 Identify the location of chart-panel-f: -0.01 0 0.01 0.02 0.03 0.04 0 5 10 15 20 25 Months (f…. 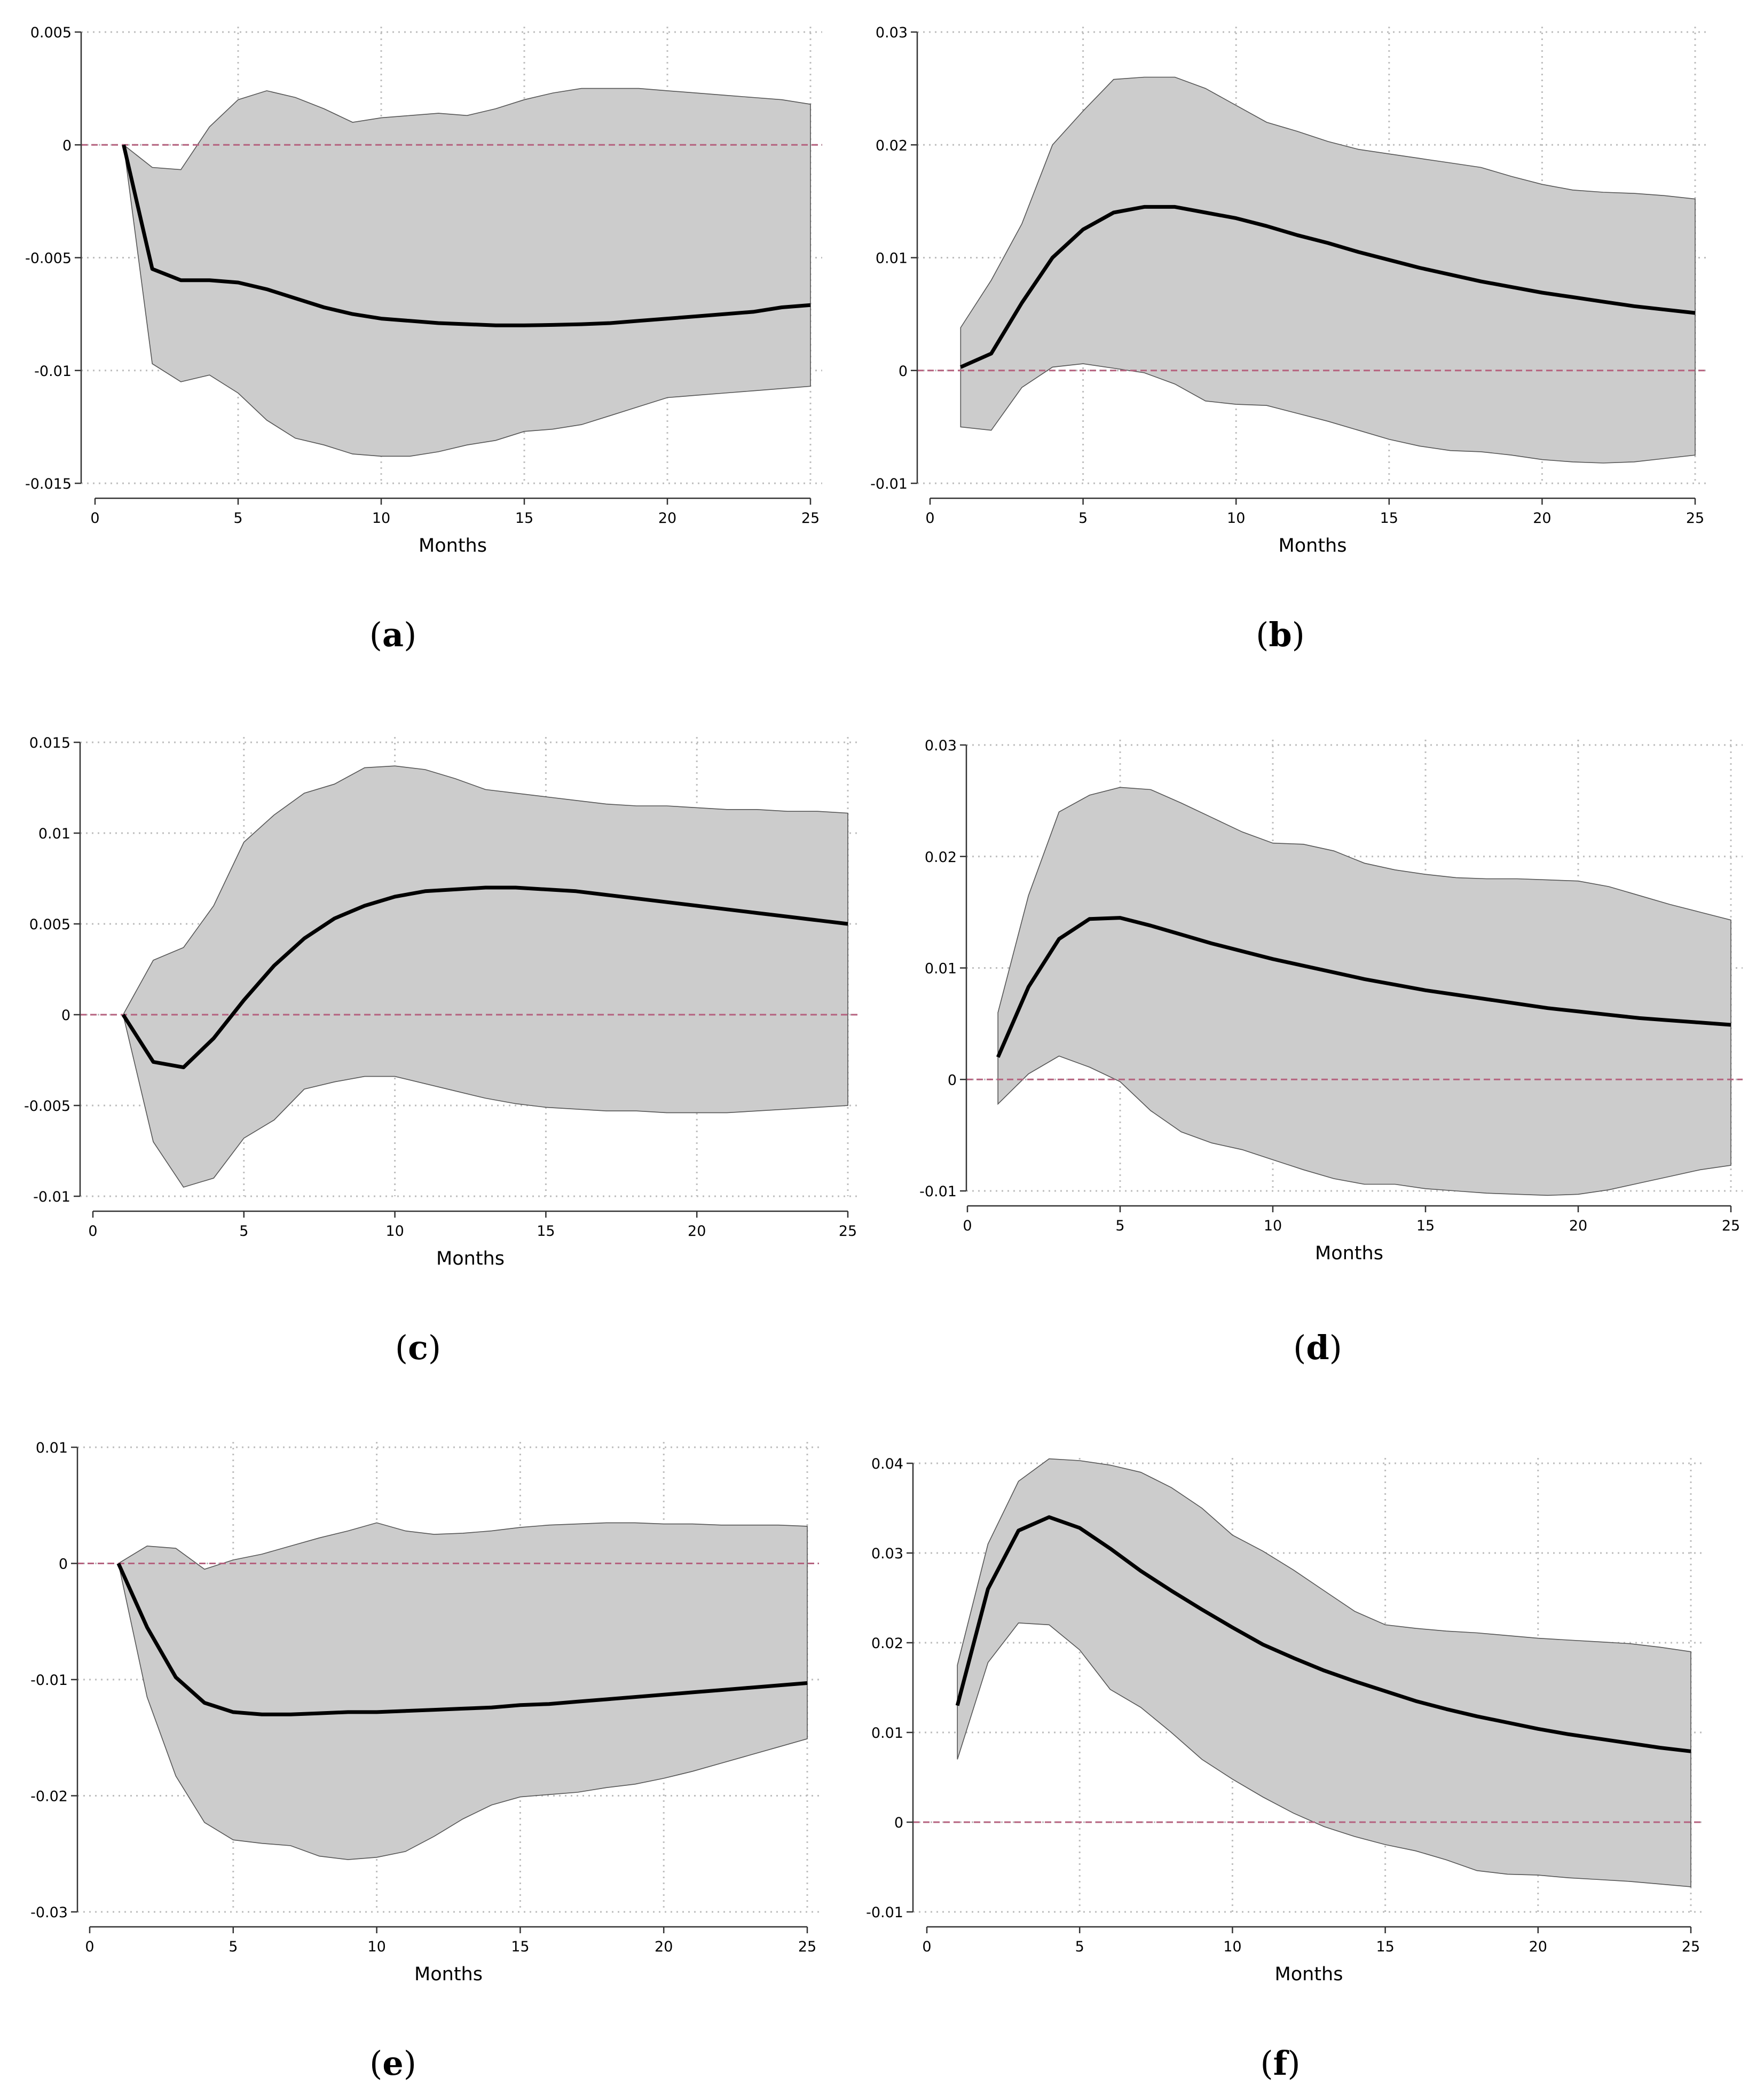
(1284, 1769).